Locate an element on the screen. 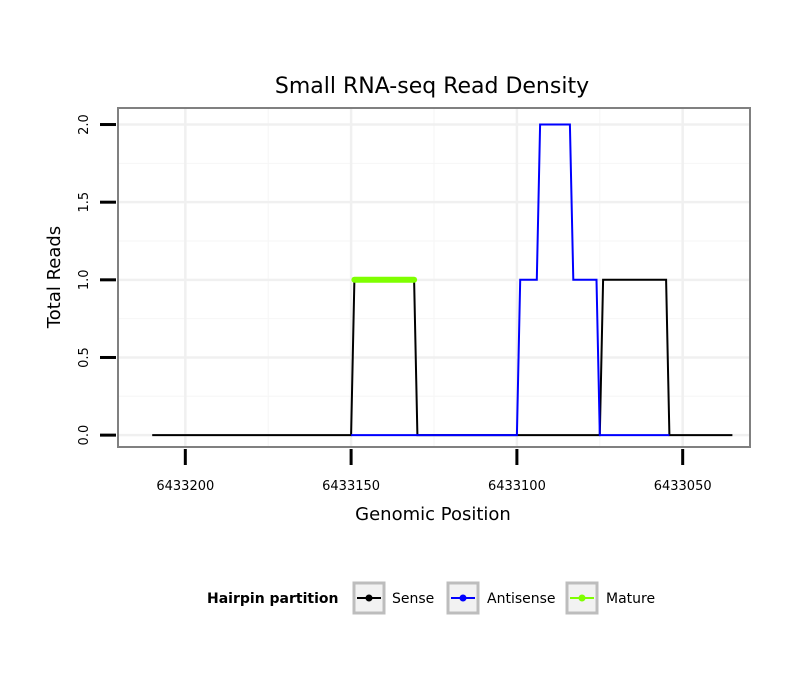 The image size is (810, 690). y-tick-label-1: 0.5 is located at coordinates (84, 357).